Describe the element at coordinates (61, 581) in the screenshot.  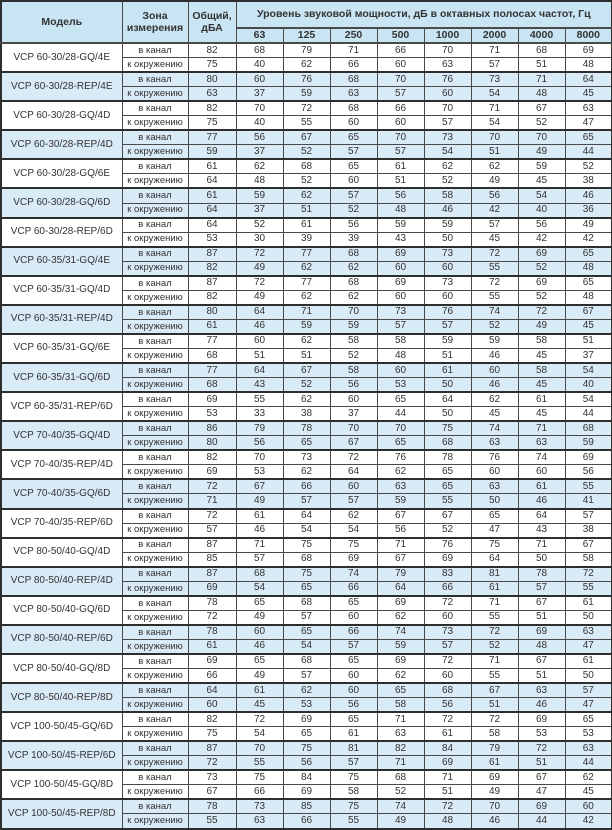
I see `model-name: VCP 80-50/40-REP/4D` at that location.